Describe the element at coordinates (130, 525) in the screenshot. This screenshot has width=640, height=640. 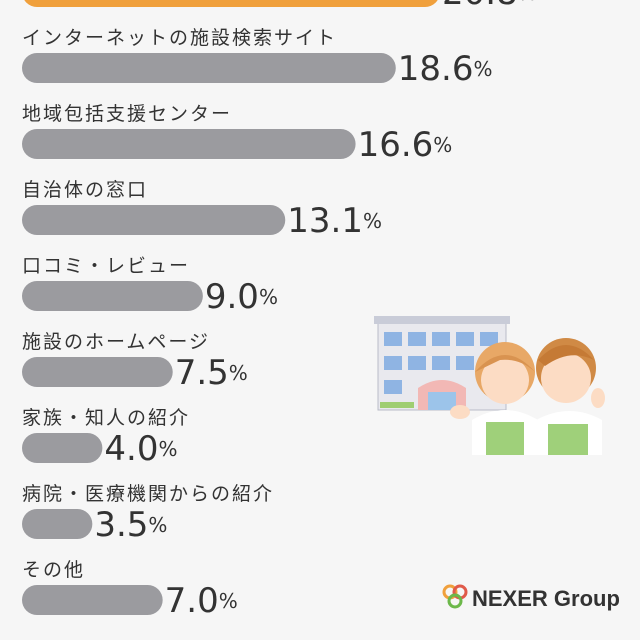
I see `value-label: 3.5%` at that location.